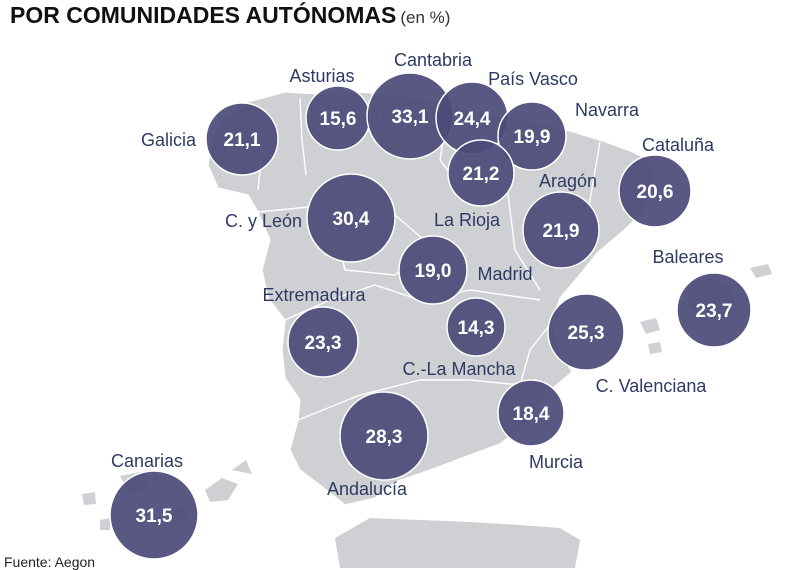 This screenshot has width=793, height=570. I want to click on bubble-c-la-mancha, so click(476, 327).